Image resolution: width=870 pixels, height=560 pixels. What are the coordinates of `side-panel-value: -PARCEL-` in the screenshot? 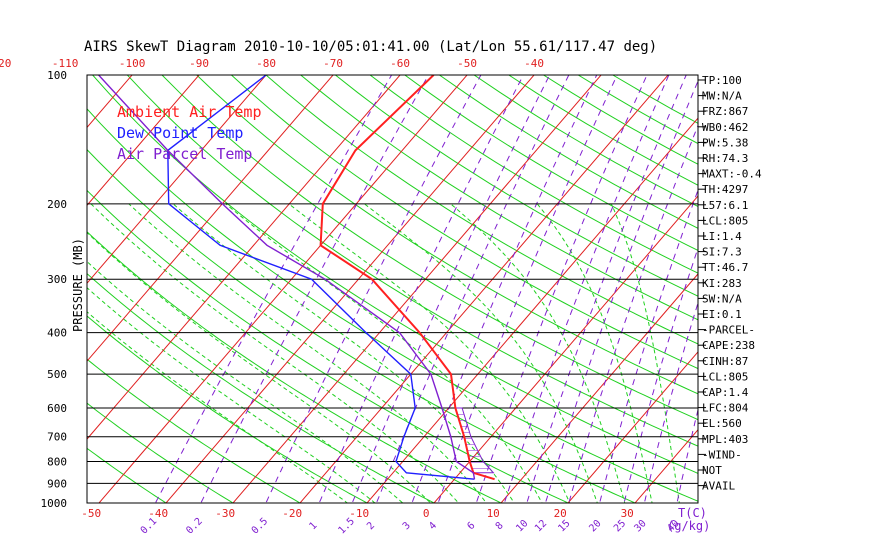 It's located at (728, 330).